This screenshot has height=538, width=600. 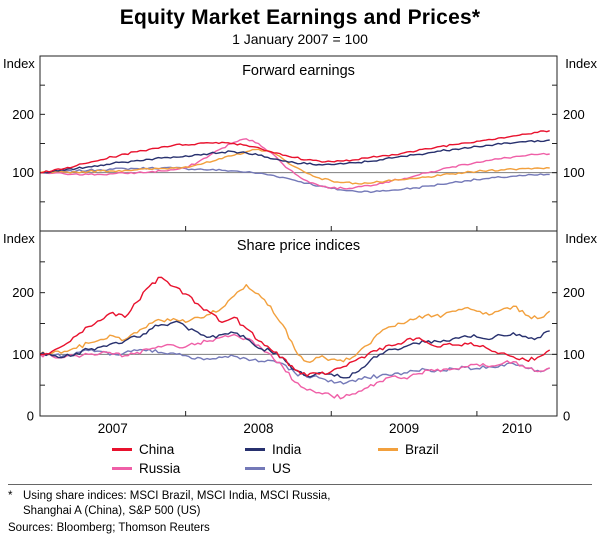 I want to click on x-tick-label: 2007, so click(x=113, y=428).